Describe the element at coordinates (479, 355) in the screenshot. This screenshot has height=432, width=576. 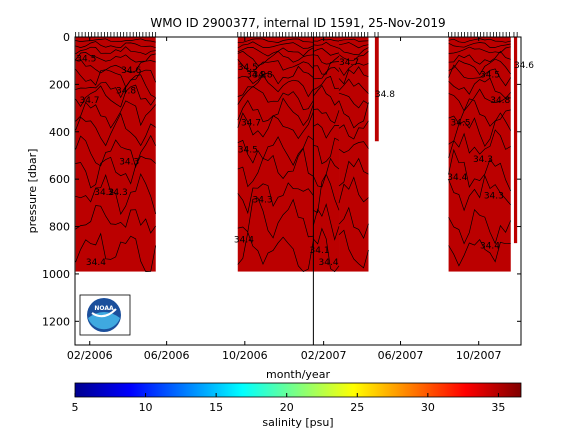
I see `x-tick-label: 10/2007` at that location.